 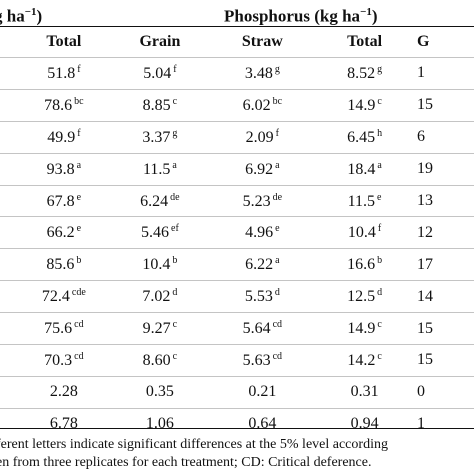 I want to click on cell-value: 12, so click(x=424, y=232).